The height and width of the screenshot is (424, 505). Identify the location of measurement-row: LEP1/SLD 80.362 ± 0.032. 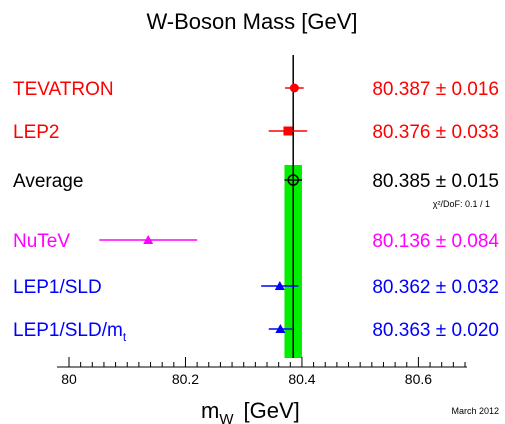
(256, 287).